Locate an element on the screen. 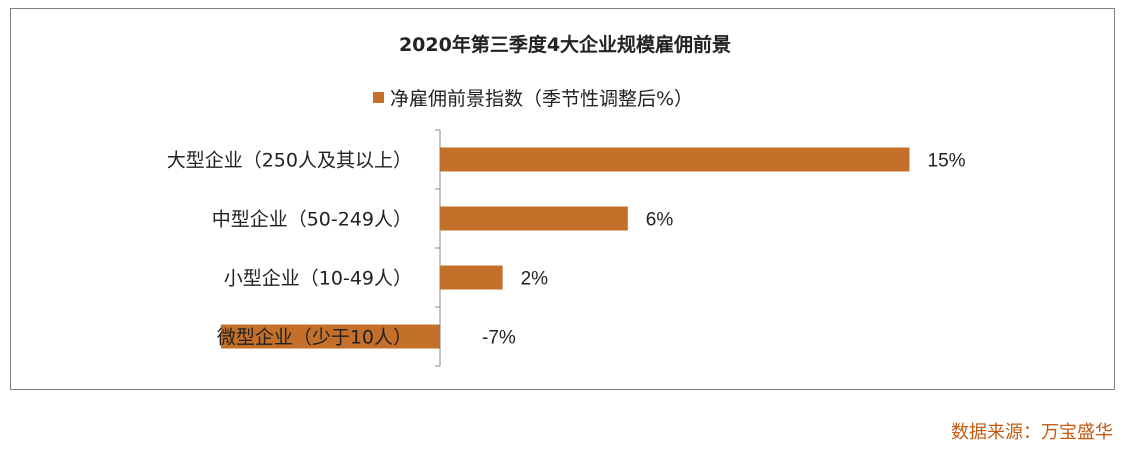 The image size is (1127, 449). data-label: 15% is located at coordinates (947, 161).